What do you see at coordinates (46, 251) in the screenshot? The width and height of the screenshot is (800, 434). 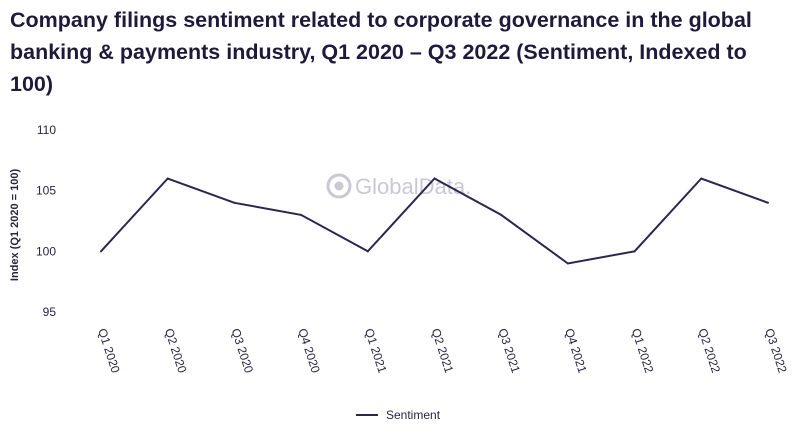 I see `y-tick-label: 100` at bounding box center [46, 251].